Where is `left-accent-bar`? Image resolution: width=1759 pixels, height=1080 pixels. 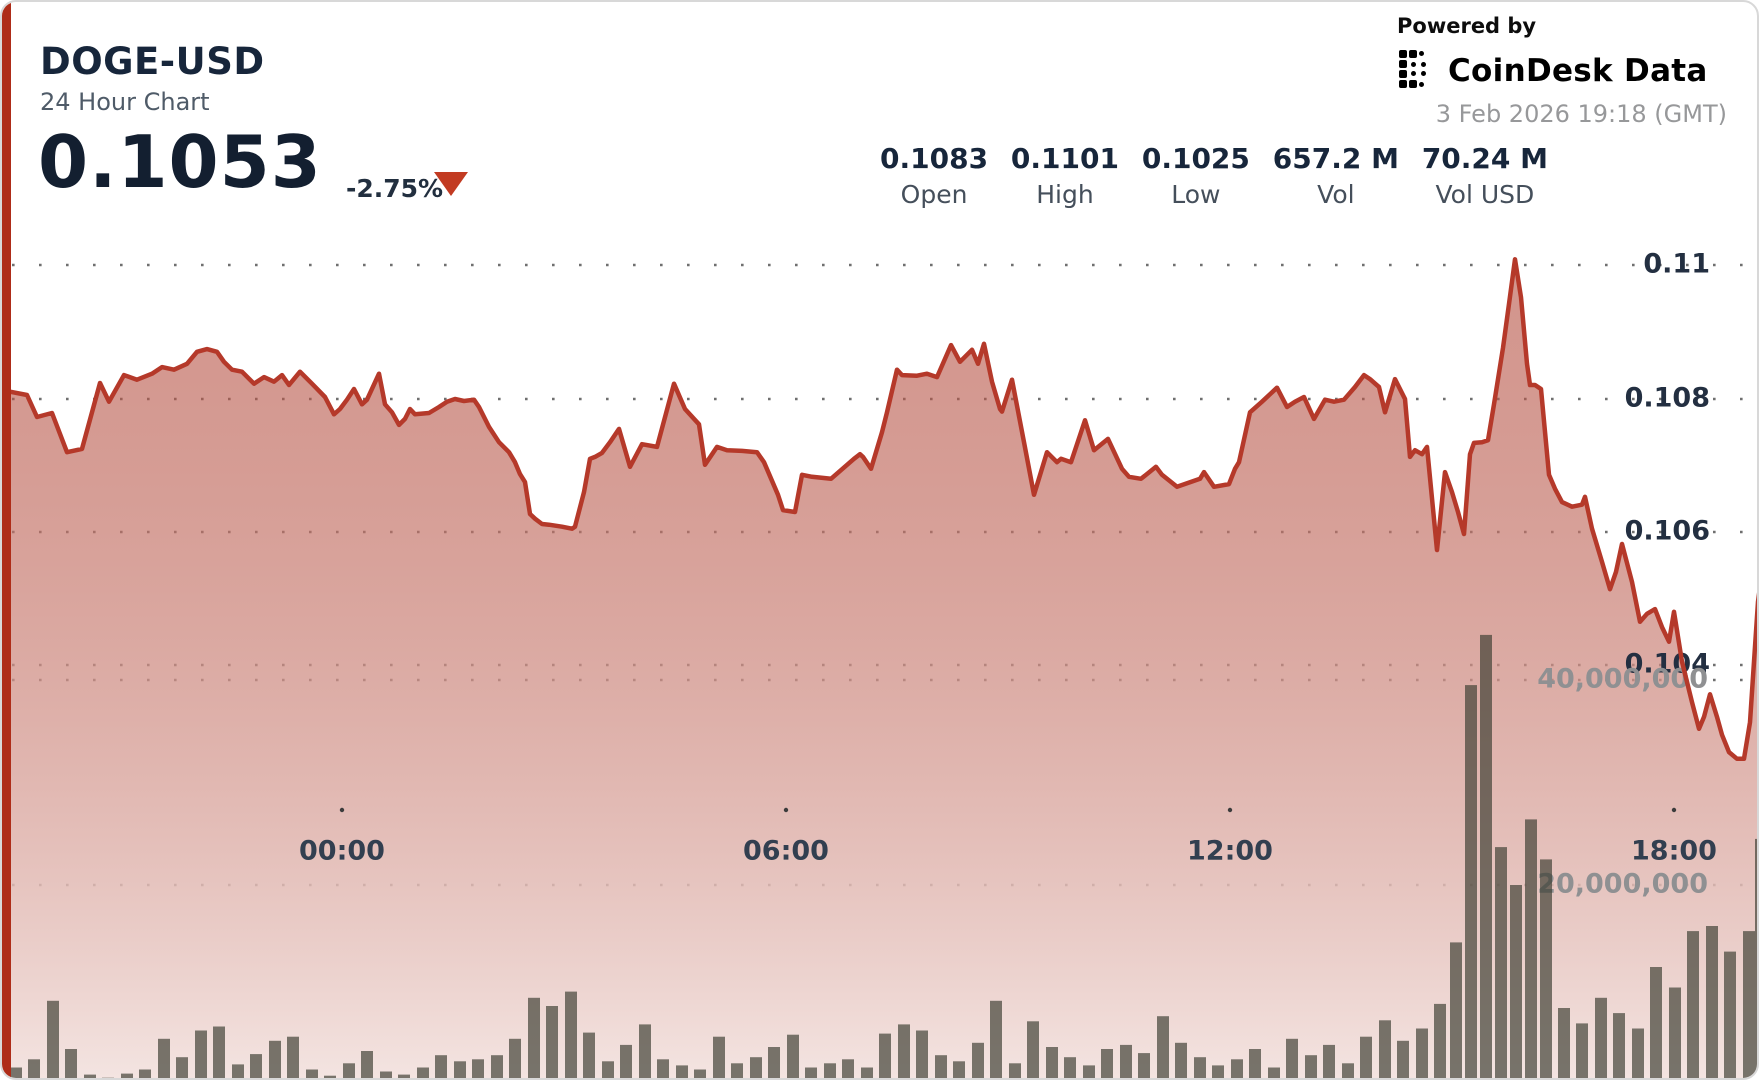
left-accent-bar is located at coordinates (6, 540).